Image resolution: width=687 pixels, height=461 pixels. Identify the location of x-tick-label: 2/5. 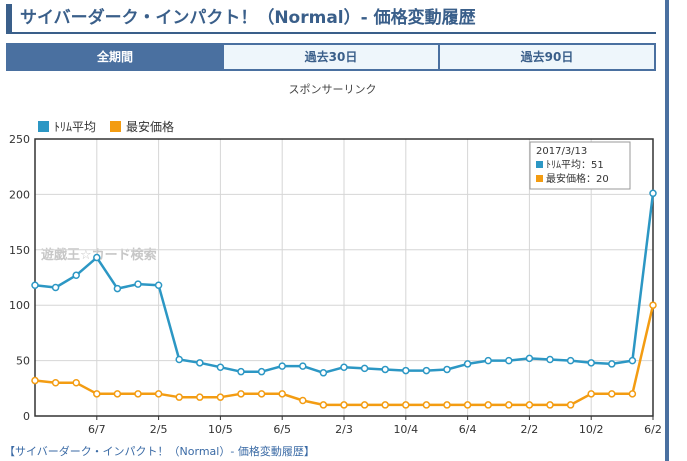
(159, 429).